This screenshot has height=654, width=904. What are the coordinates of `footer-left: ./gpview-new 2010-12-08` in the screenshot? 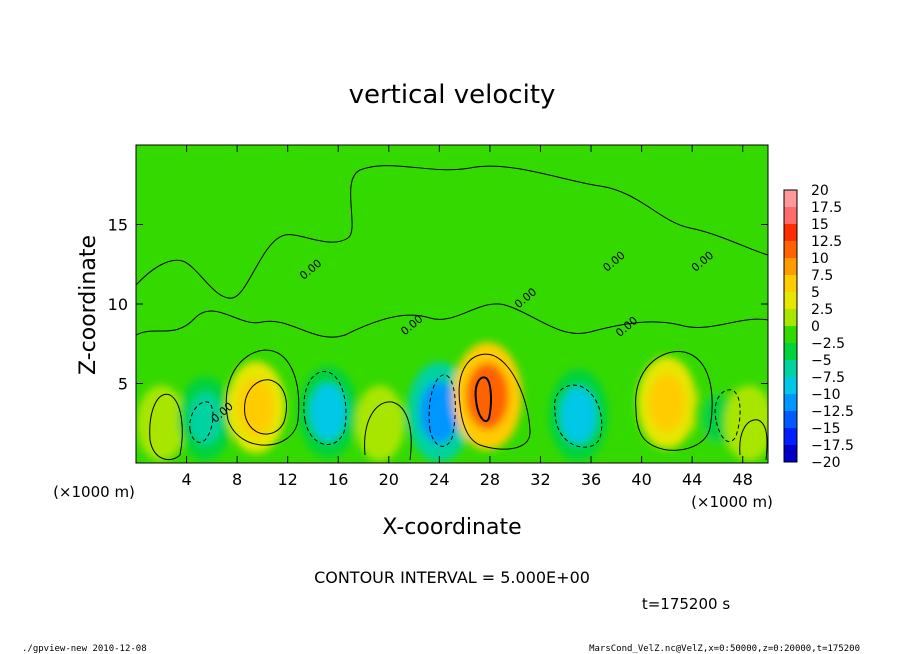 It's located at (84, 649).